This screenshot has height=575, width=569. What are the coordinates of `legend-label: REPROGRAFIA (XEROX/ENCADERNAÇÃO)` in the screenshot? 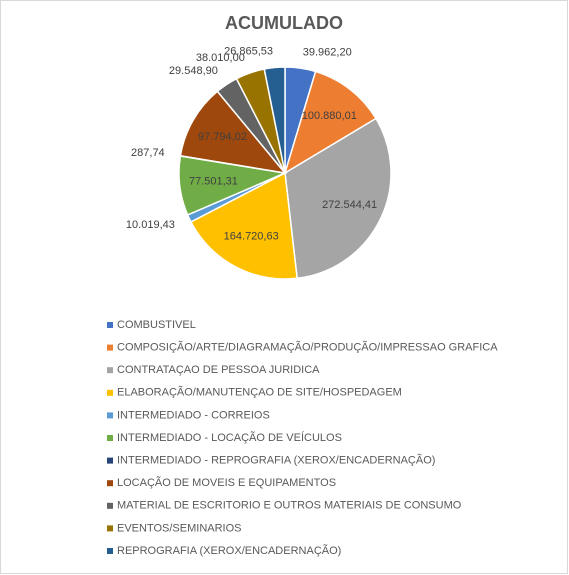 It's located at (229, 550).